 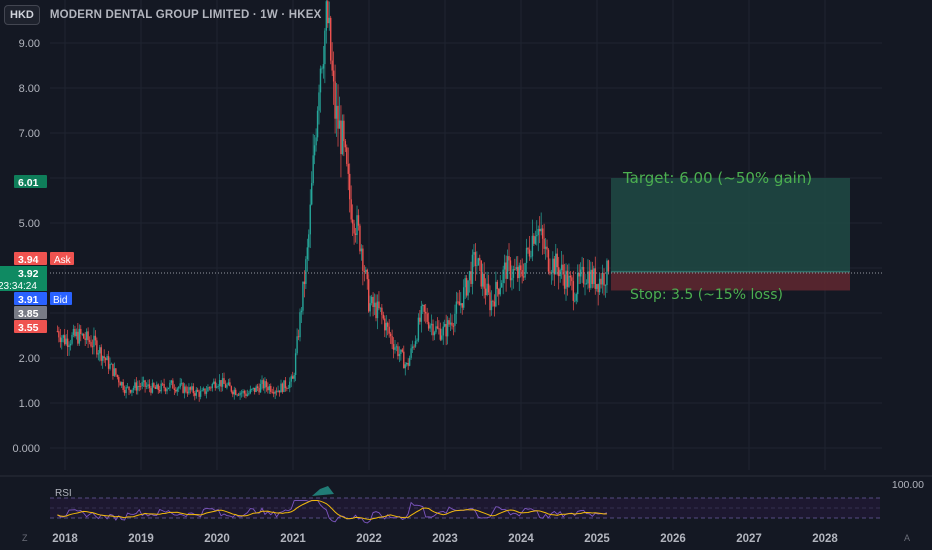 What do you see at coordinates (29, 89) in the screenshot?
I see `price-tick-label: 8.00` at bounding box center [29, 89].